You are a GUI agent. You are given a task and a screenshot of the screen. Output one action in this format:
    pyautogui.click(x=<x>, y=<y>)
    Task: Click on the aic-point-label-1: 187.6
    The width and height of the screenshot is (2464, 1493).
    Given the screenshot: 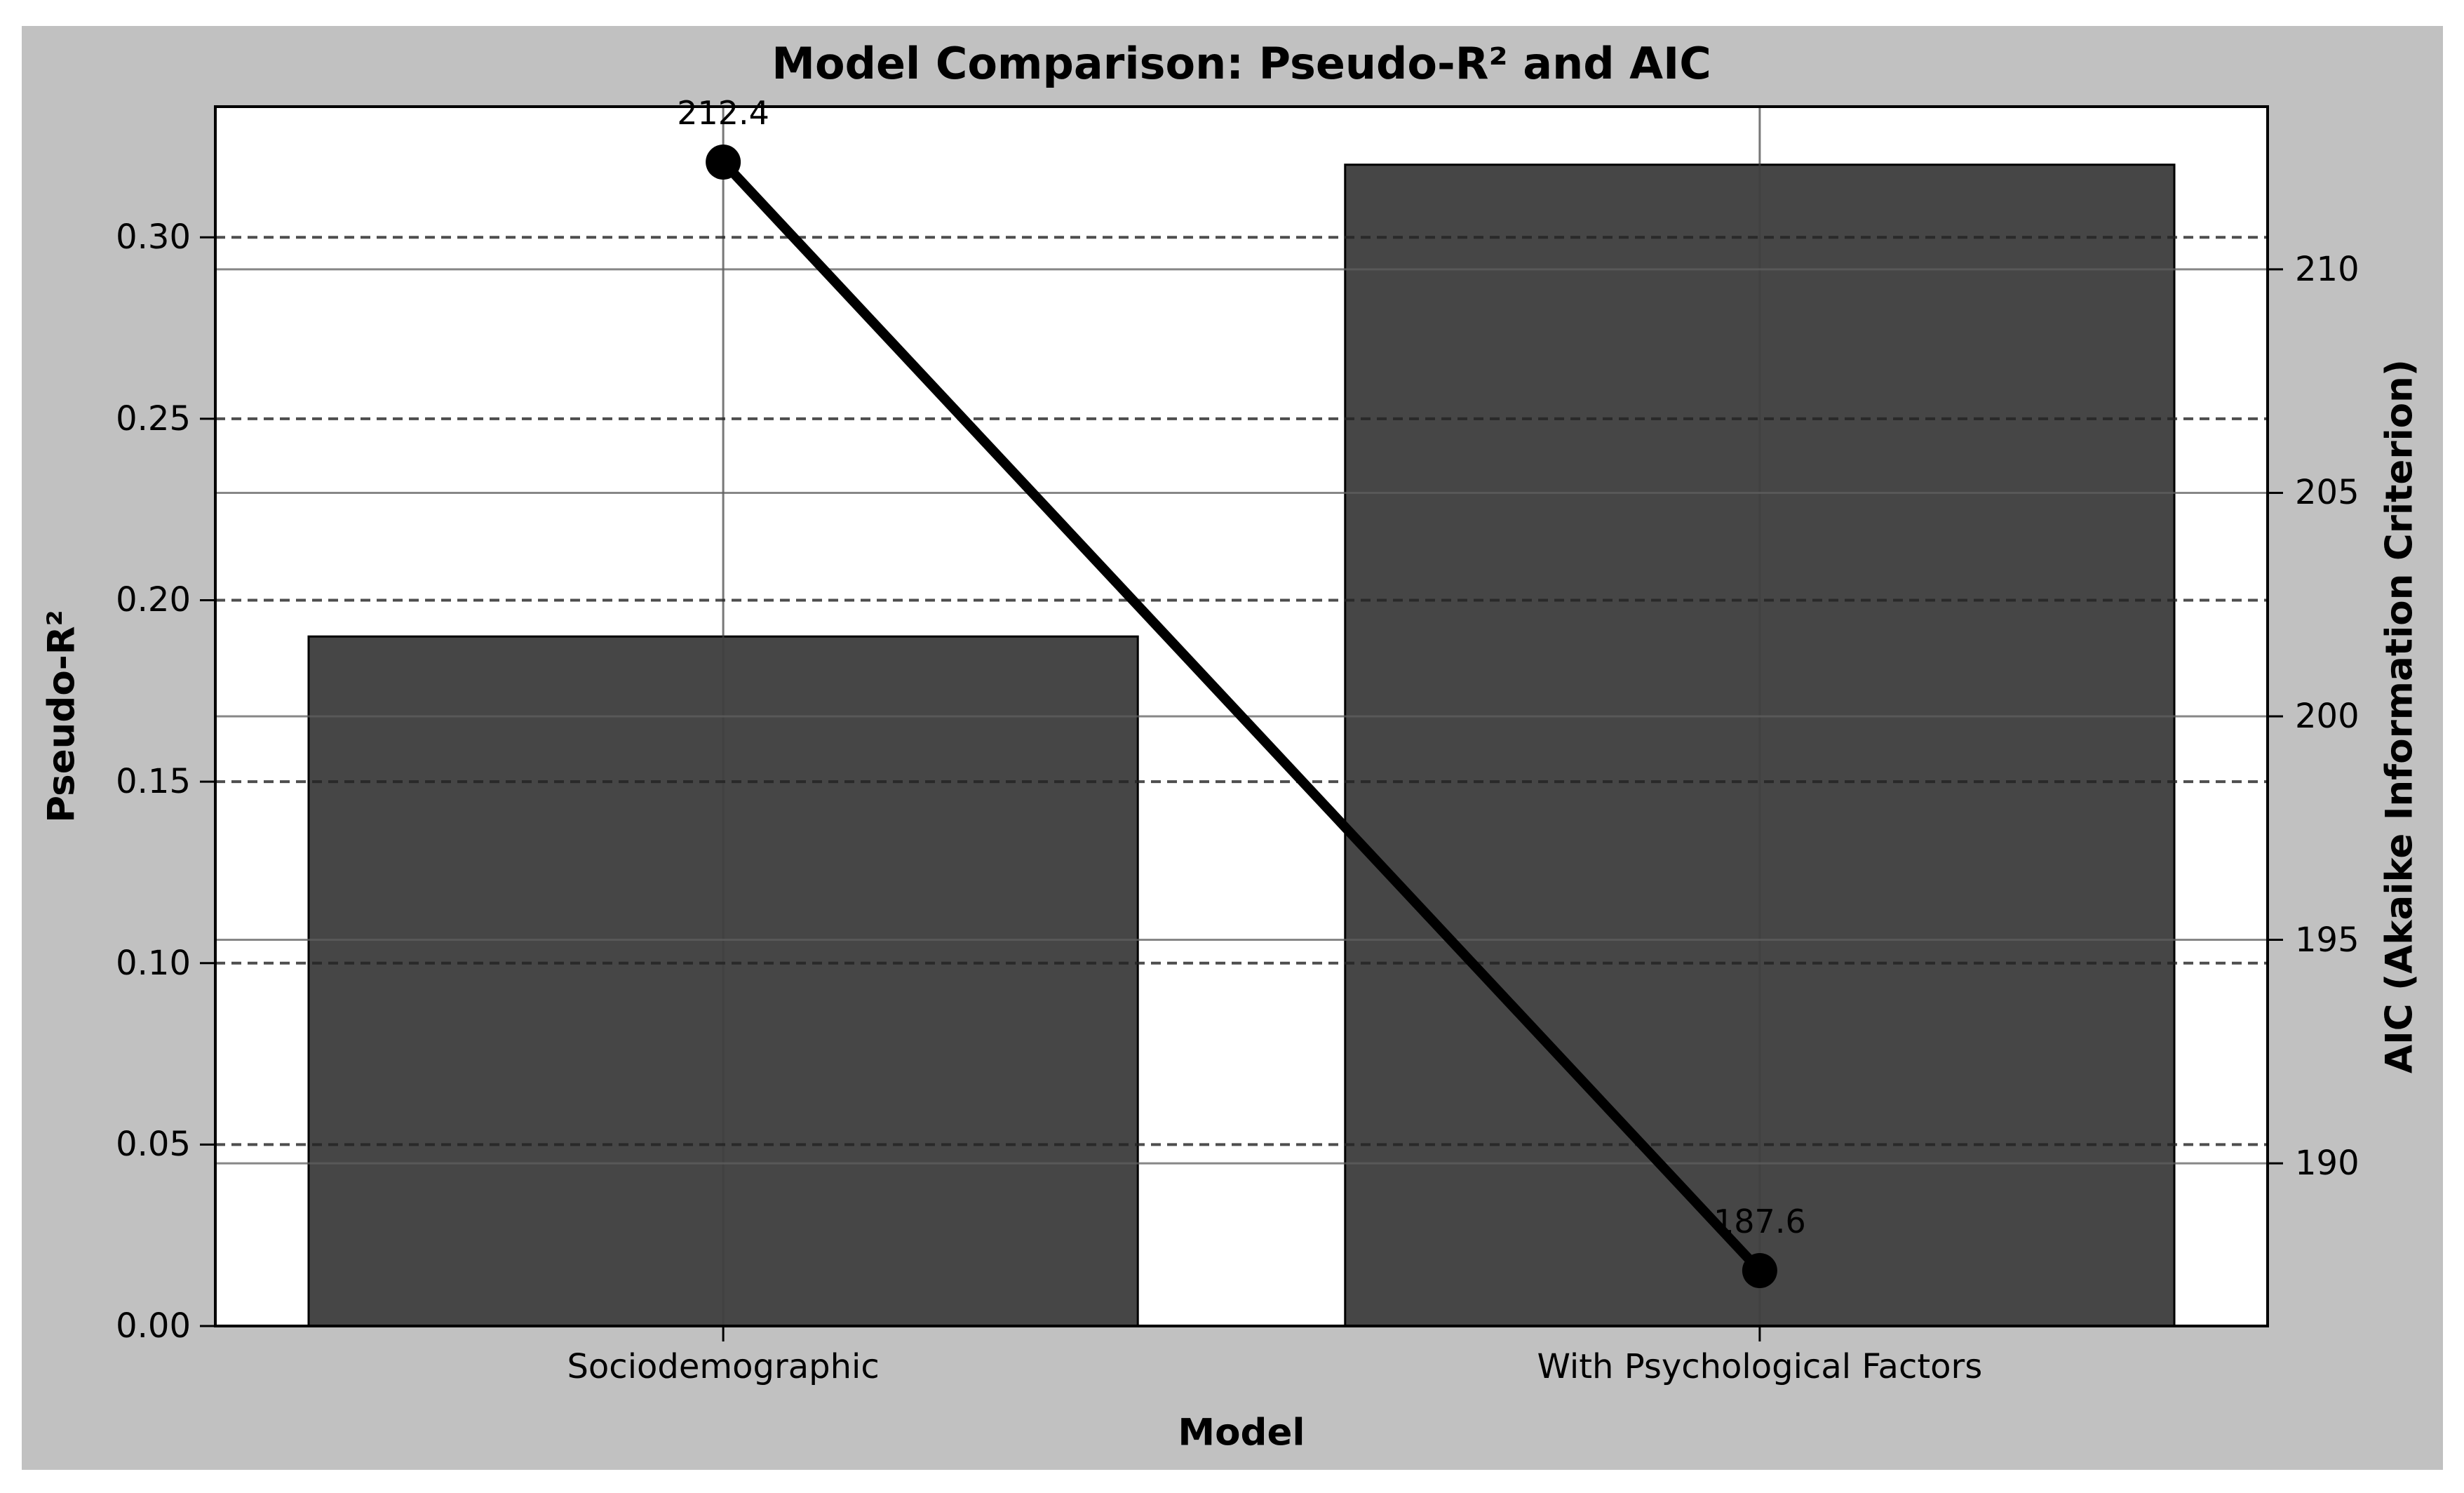 What is the action you would take?
    pyautogui.click(x=1760, y=1222)
    